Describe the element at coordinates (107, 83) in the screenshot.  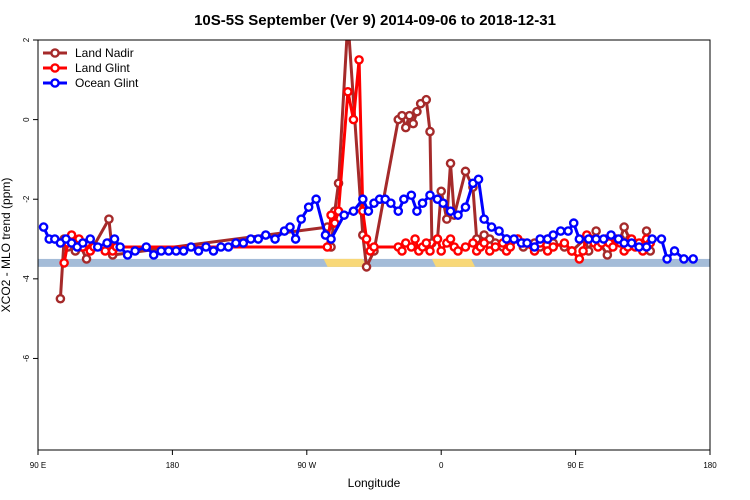
I see `legend-label-ocean-glint: Ocean Glint` at that location.